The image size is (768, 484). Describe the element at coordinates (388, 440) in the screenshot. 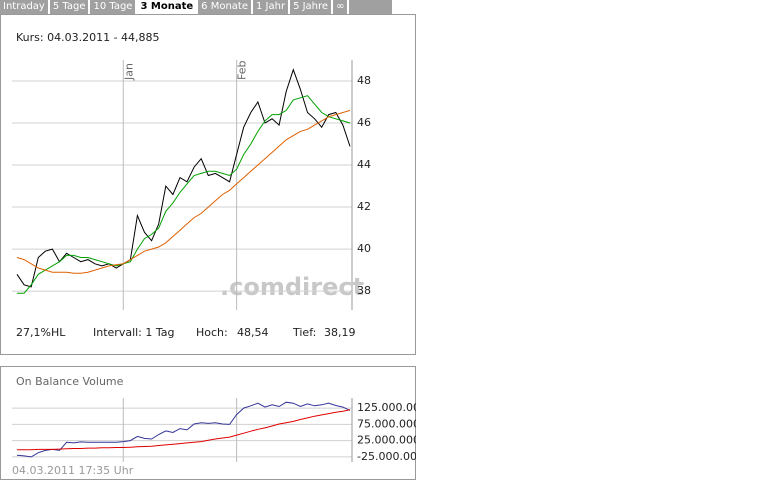

I see `y-tick-label: 25.000.000` at that location.